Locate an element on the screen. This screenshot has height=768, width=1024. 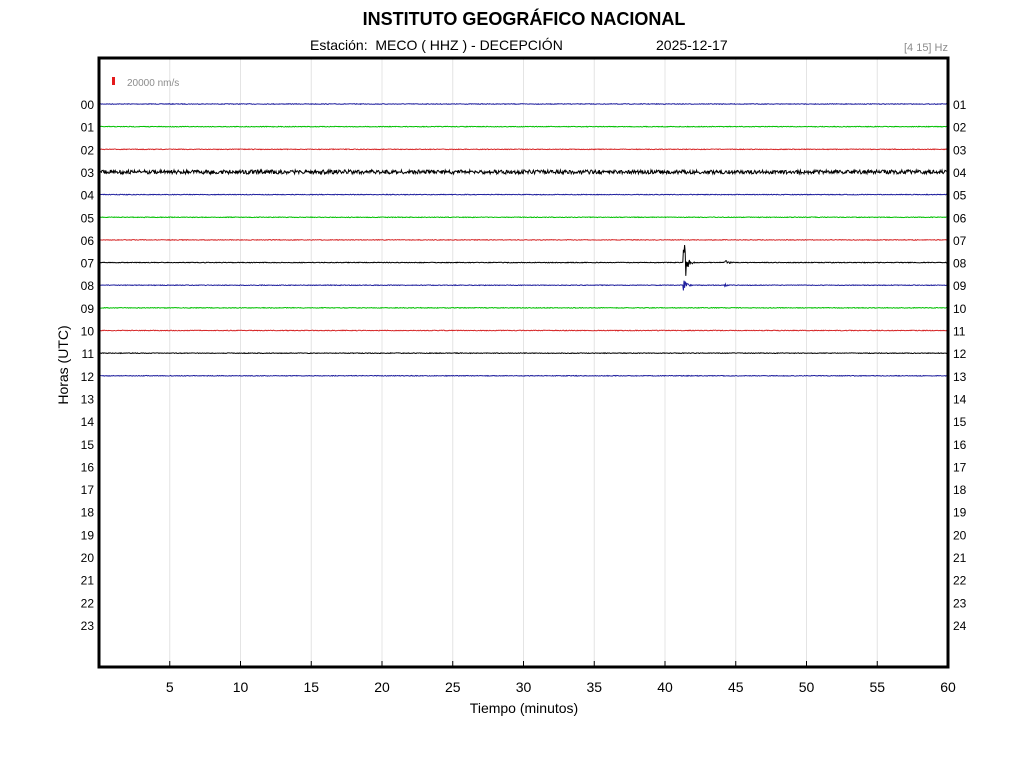
hour-label-right: 01 is located at coordinates (960, 105).